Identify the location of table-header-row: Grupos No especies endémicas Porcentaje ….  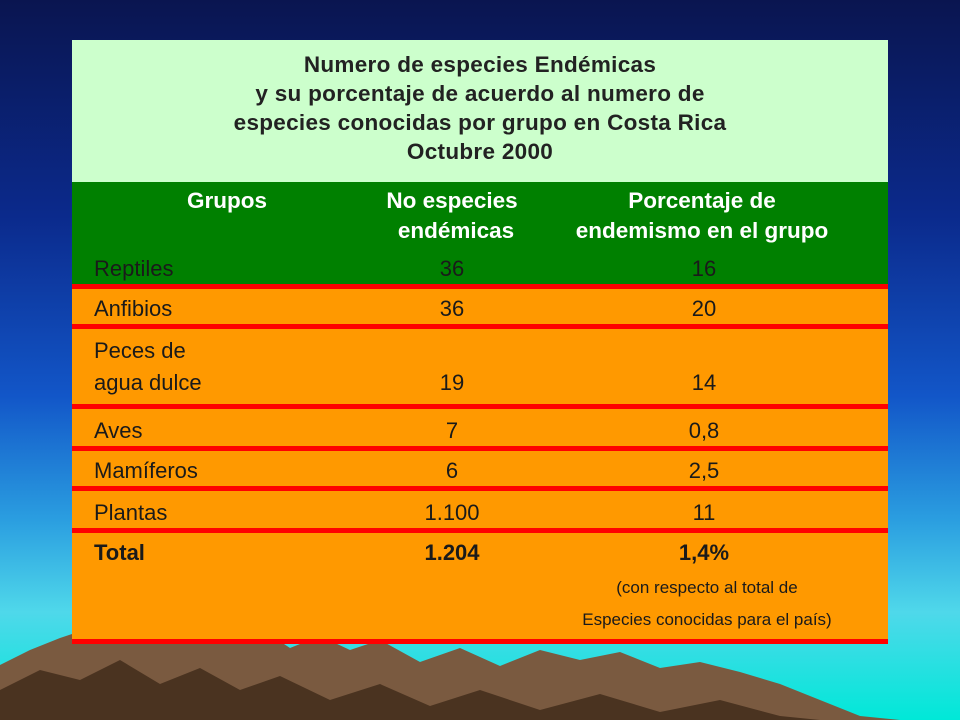
(480, 235).